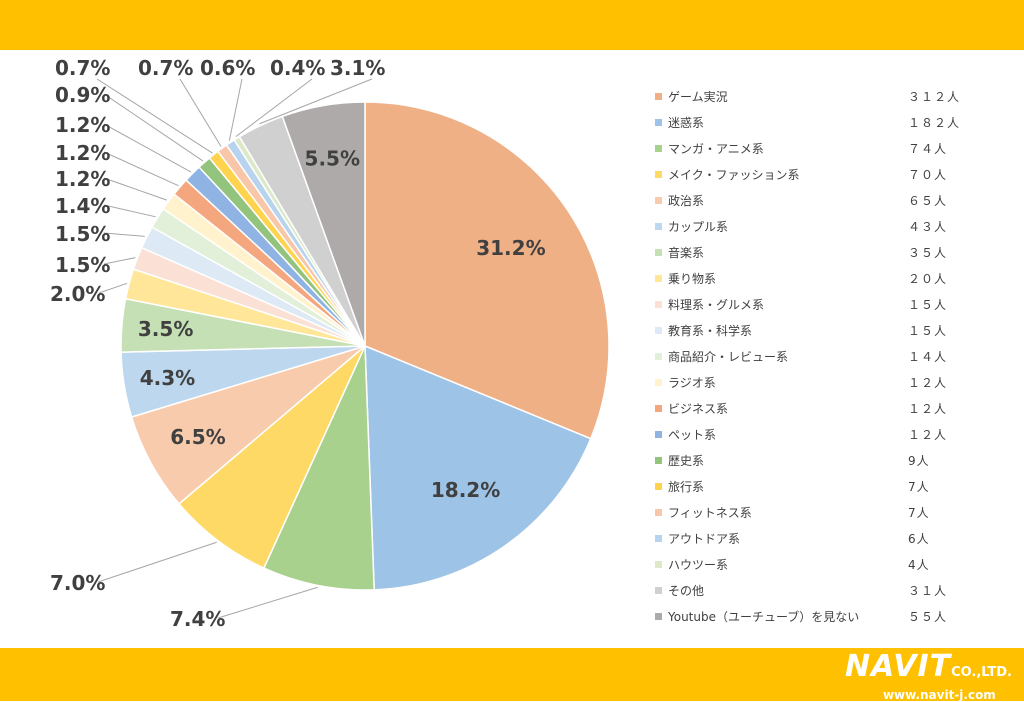 This screenshot has width=1024, height=702. What do you see at coordinates (82, 206) in the screenshot?
I see `slice-label: 1.4%` at bounding box center [82, 206].